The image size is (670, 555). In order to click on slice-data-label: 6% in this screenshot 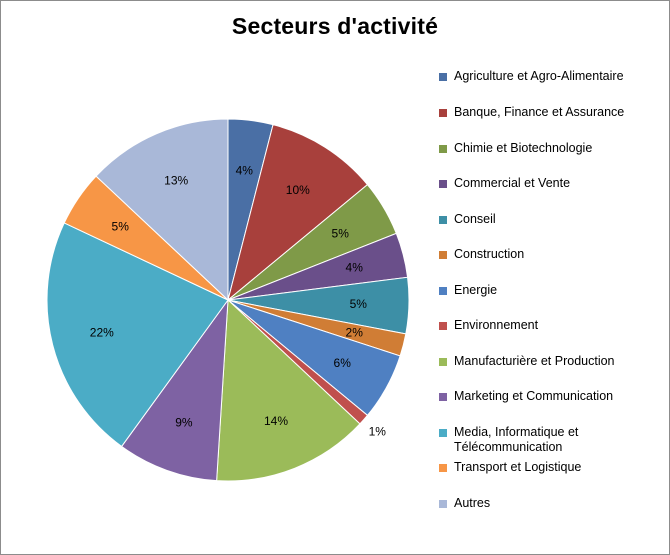, I will do `click(343, 363)`.